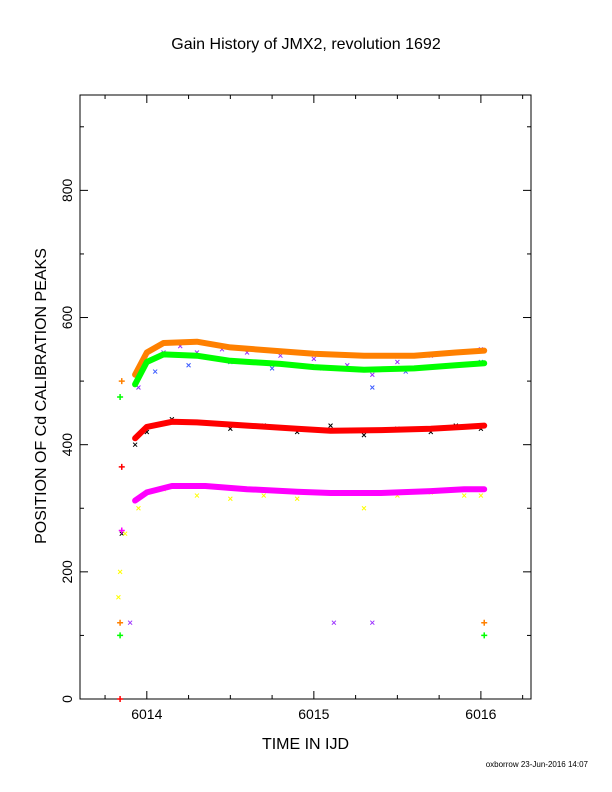  Describe the element at coordinates (306, 44) in the screenshot. I see `chart-title: Gain History of JMX2, revolution 1692` at that location.